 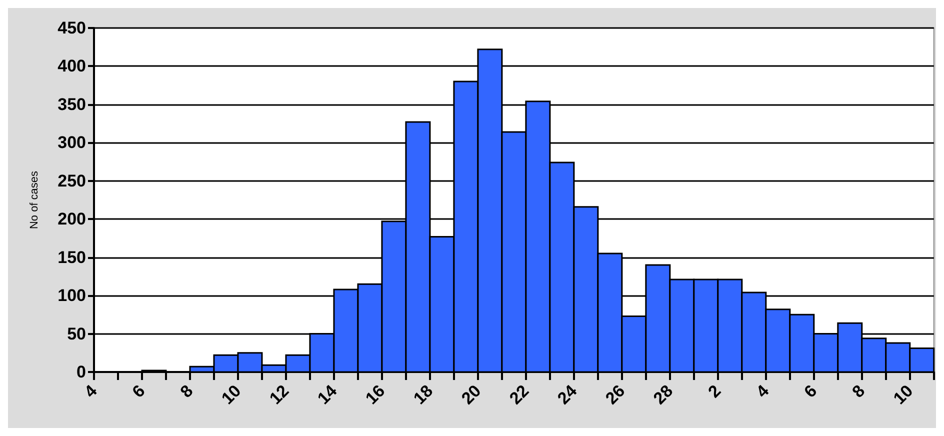 I want to click on y-tick-label: 150, so click(x=72, y=257).